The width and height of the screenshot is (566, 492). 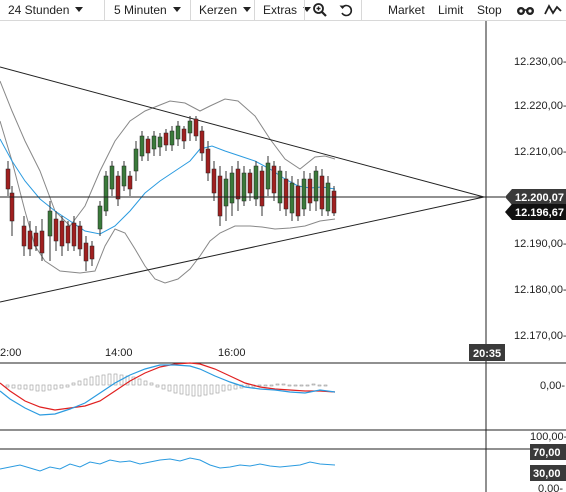 What do you see at coordinates (320, 10) in the screenshot?
I see `zoom-in-icon` at bounding box center [320, 10].